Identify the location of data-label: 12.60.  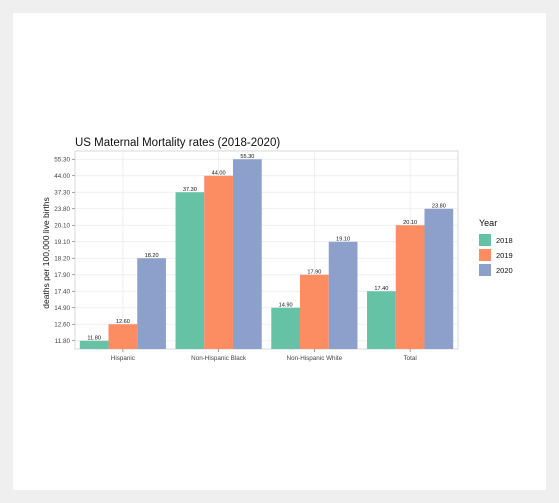
(123, 322).